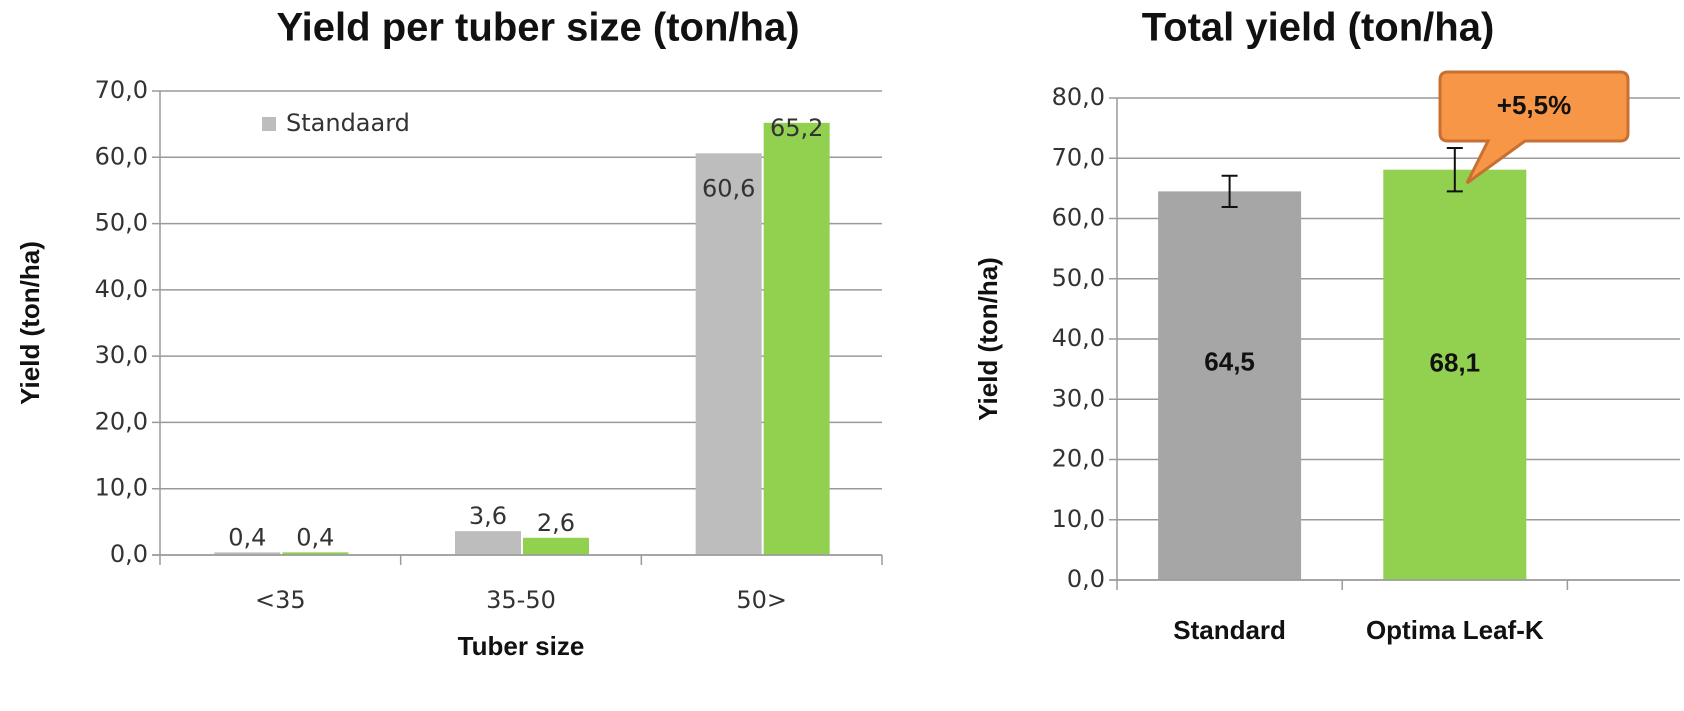  What do you see at coordinates (1534, 105) in the screenshot?
I see `annotation: +5,5%` at bounding box center [1534, 105].